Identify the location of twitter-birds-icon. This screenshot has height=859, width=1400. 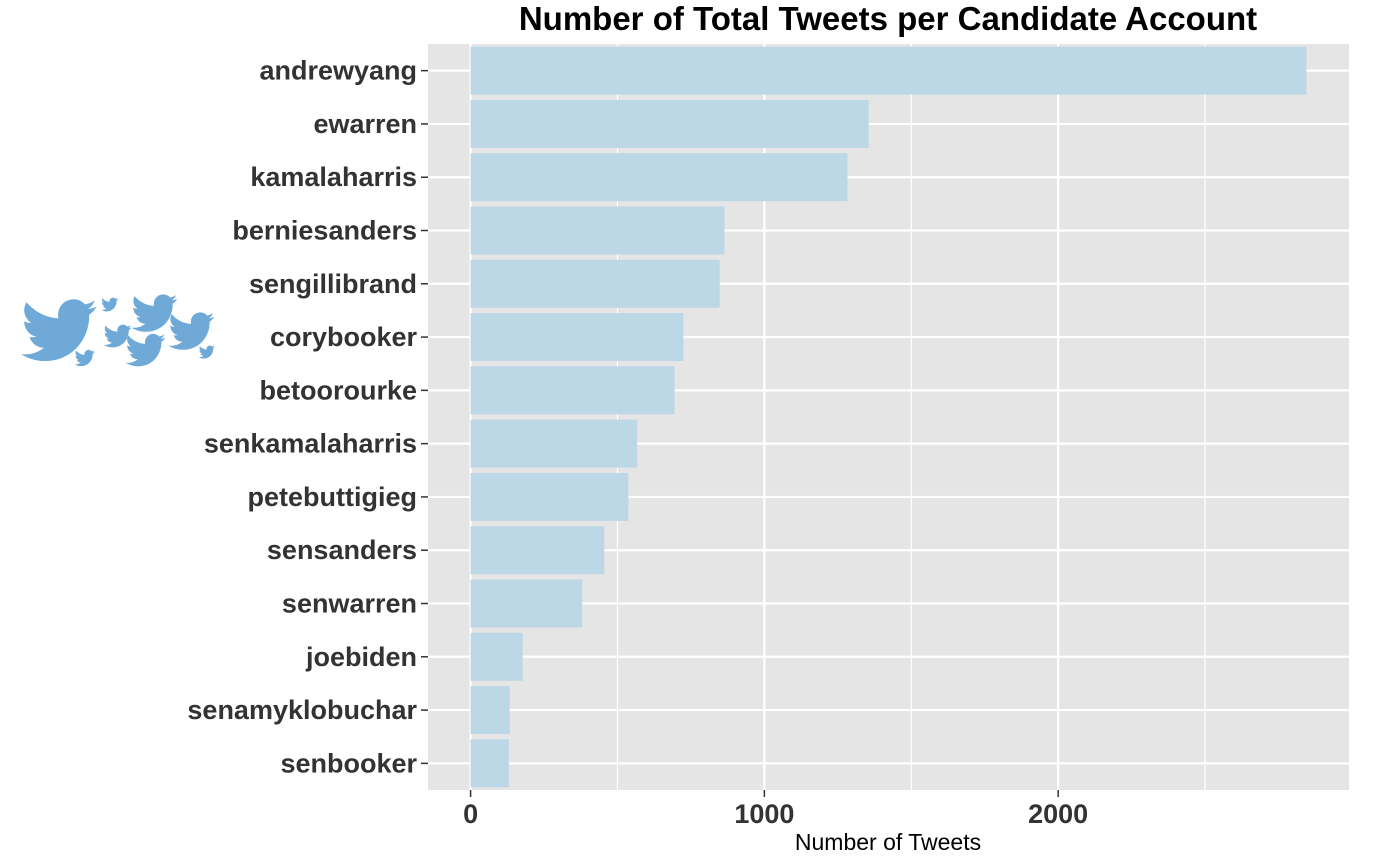
(118, 330).